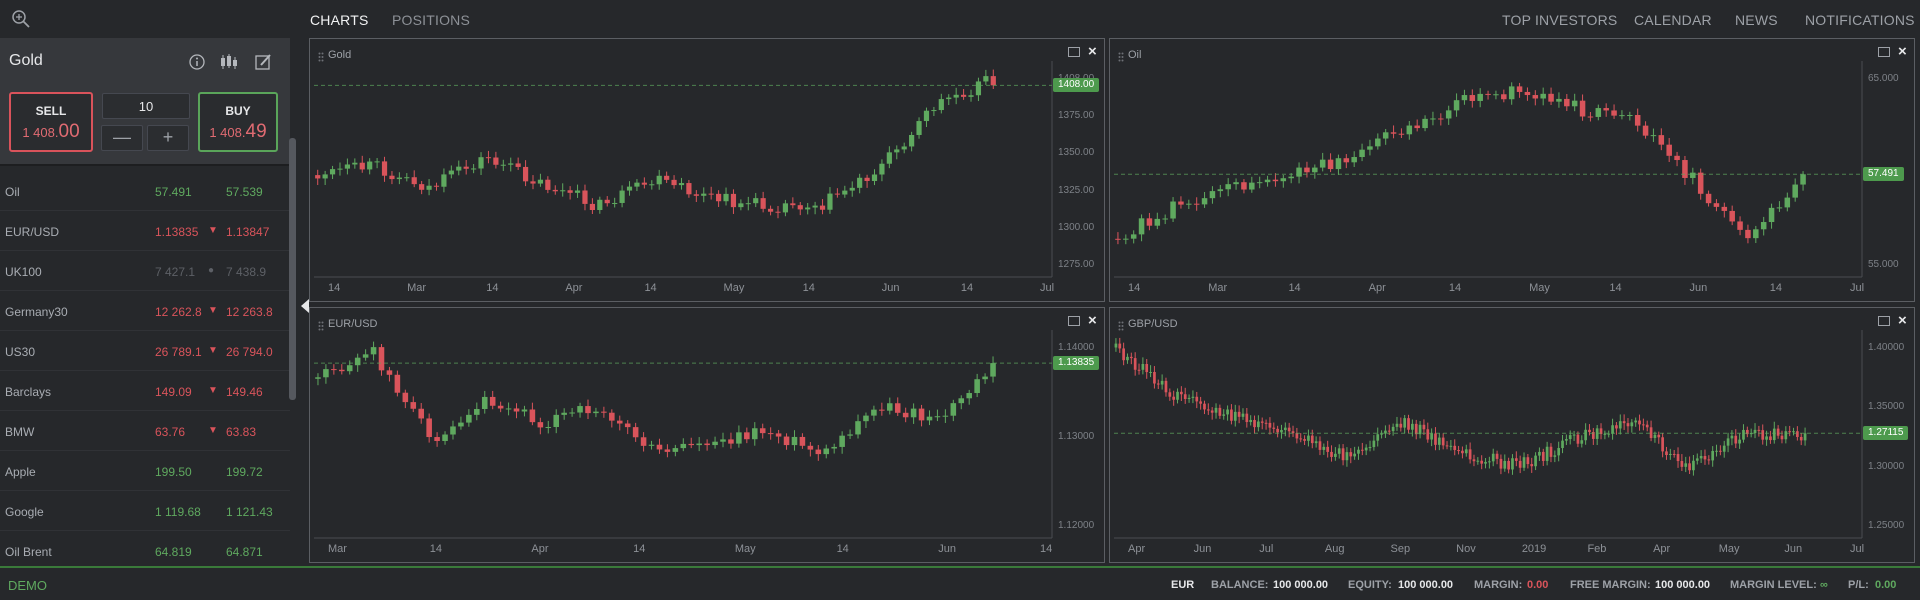  Describe the element at coordinates (1756, 20) in the screenshot. I see `nav-news: NEWS` at that location.